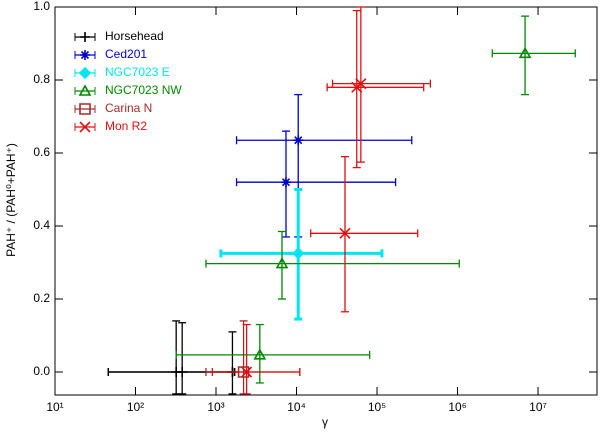 The image size is (600, 438). I want to click on legend-label: Horsehead, so click(134, 36).